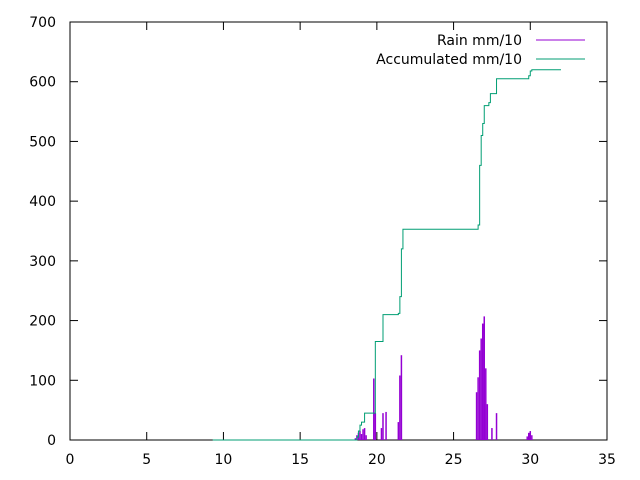  What do you see at coordinates (42, 322) in the screenshot?
I see `y-tick-label: 200` at bounding box center [42, 322].